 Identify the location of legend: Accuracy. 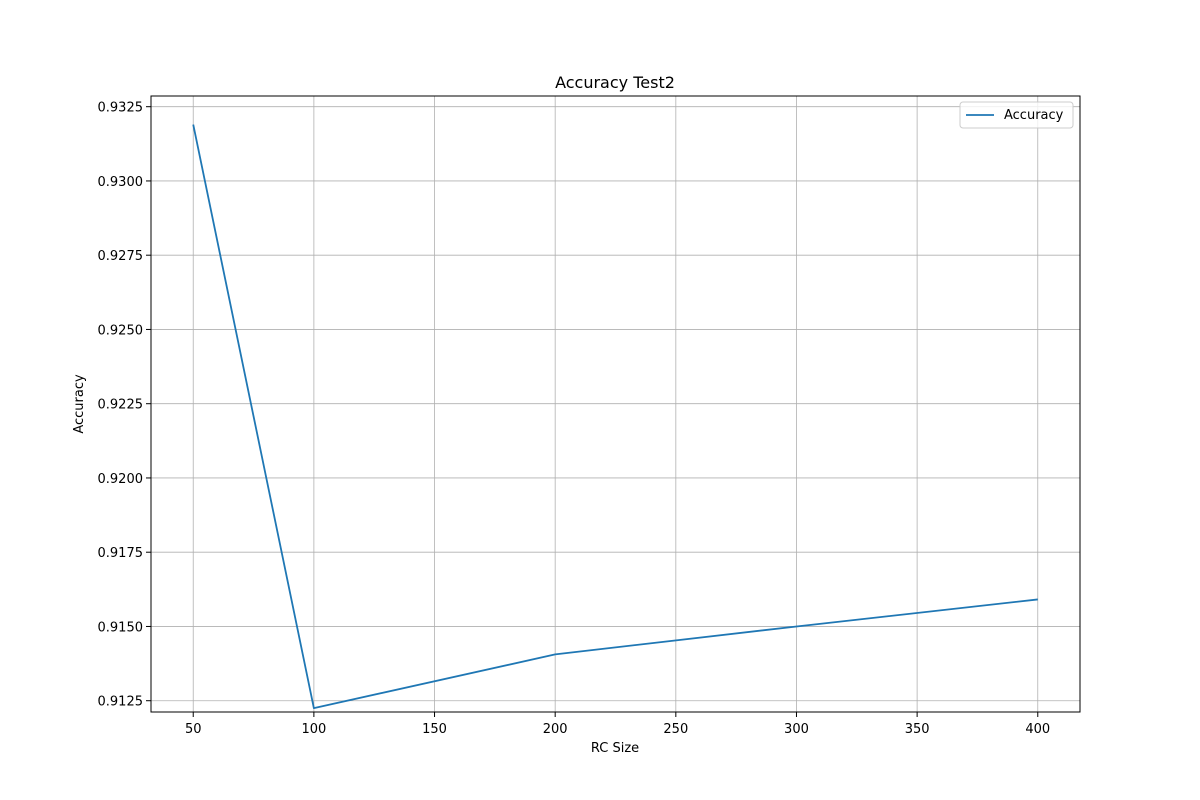
(1016, 115).